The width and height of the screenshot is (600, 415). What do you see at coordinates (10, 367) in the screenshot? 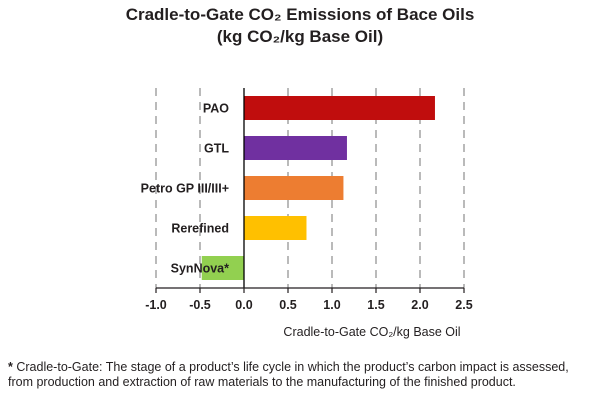
I see `footnote-marker: *` at bounding box center [10, 367].